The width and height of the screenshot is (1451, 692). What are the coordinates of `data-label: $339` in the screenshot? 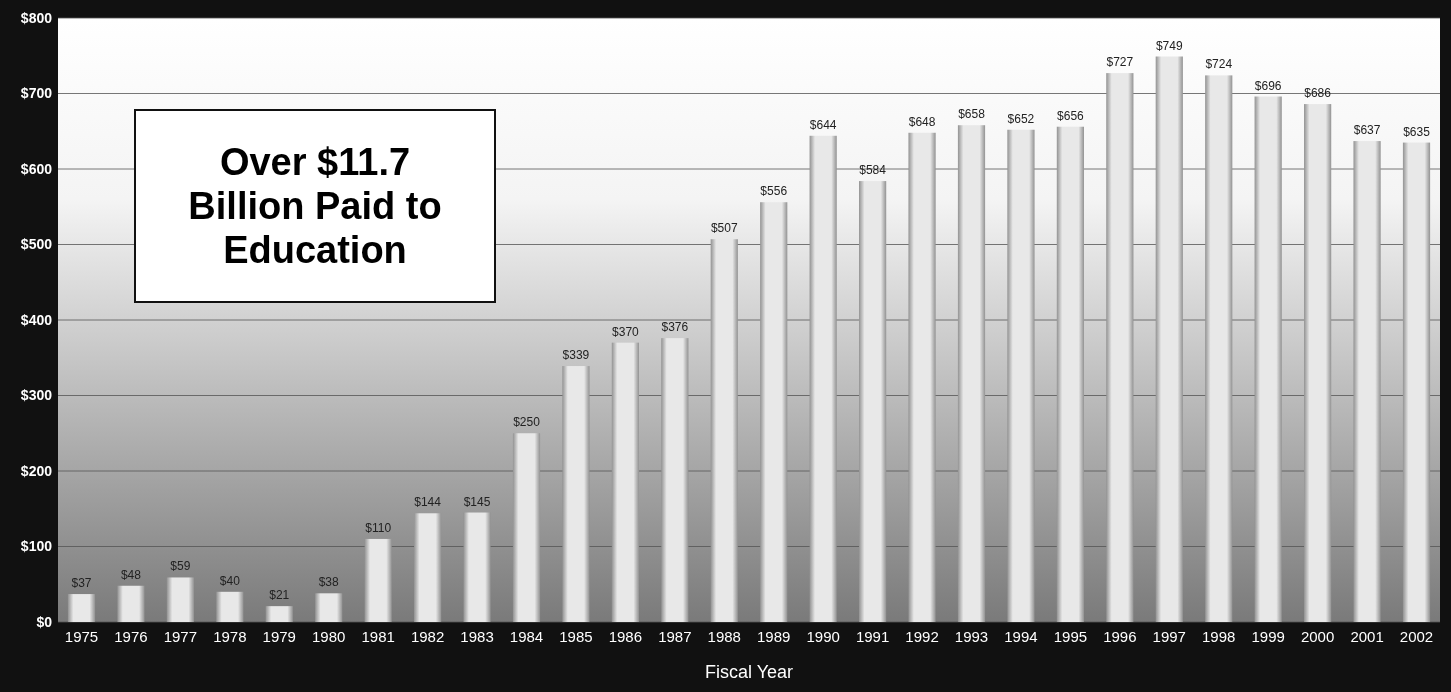 It's located at (576, 355).